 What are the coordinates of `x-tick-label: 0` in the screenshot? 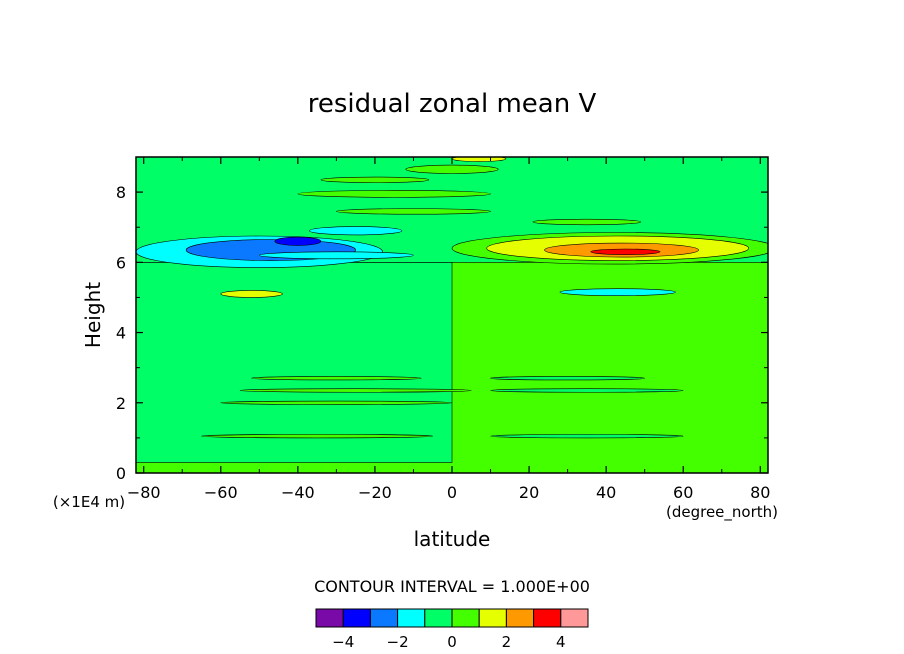 It's located at (452, 492).